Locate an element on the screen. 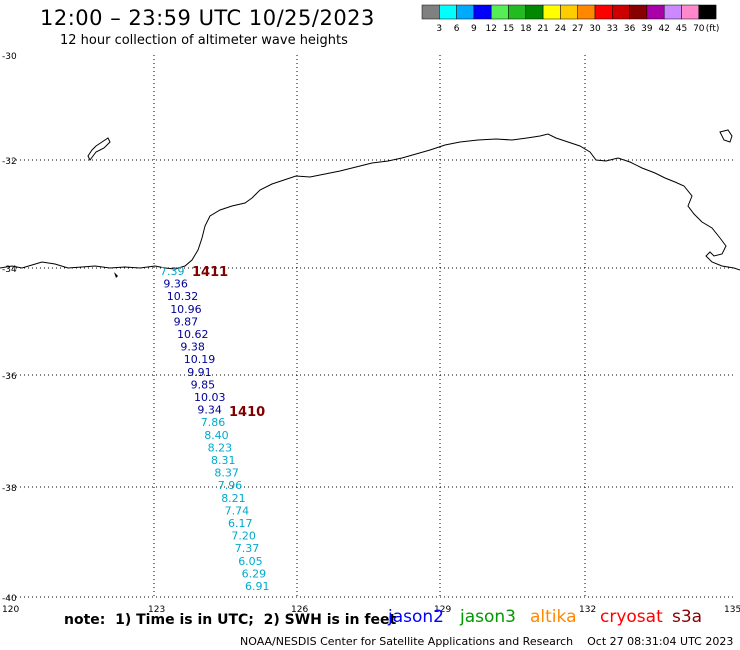  latitude-label: -34 is located at coordinates (9, 270).